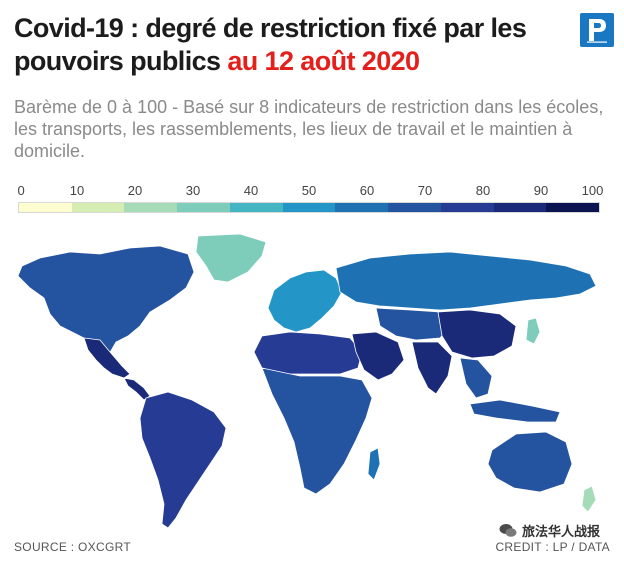 Image resolution: width=624 pixels, height=563 pixels. I want to click on region-north-america, so click(106, 304).